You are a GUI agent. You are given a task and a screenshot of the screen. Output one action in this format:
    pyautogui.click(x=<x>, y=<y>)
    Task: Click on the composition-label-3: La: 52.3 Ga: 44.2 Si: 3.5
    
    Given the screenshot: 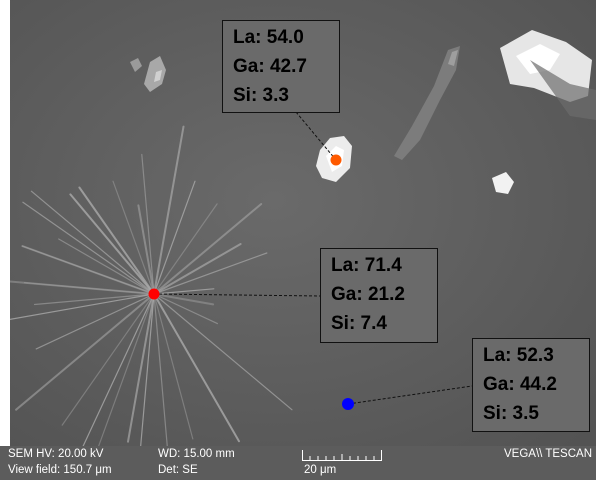 What is the action you would take?
    pyautogui.click(x=531, y=385)
    